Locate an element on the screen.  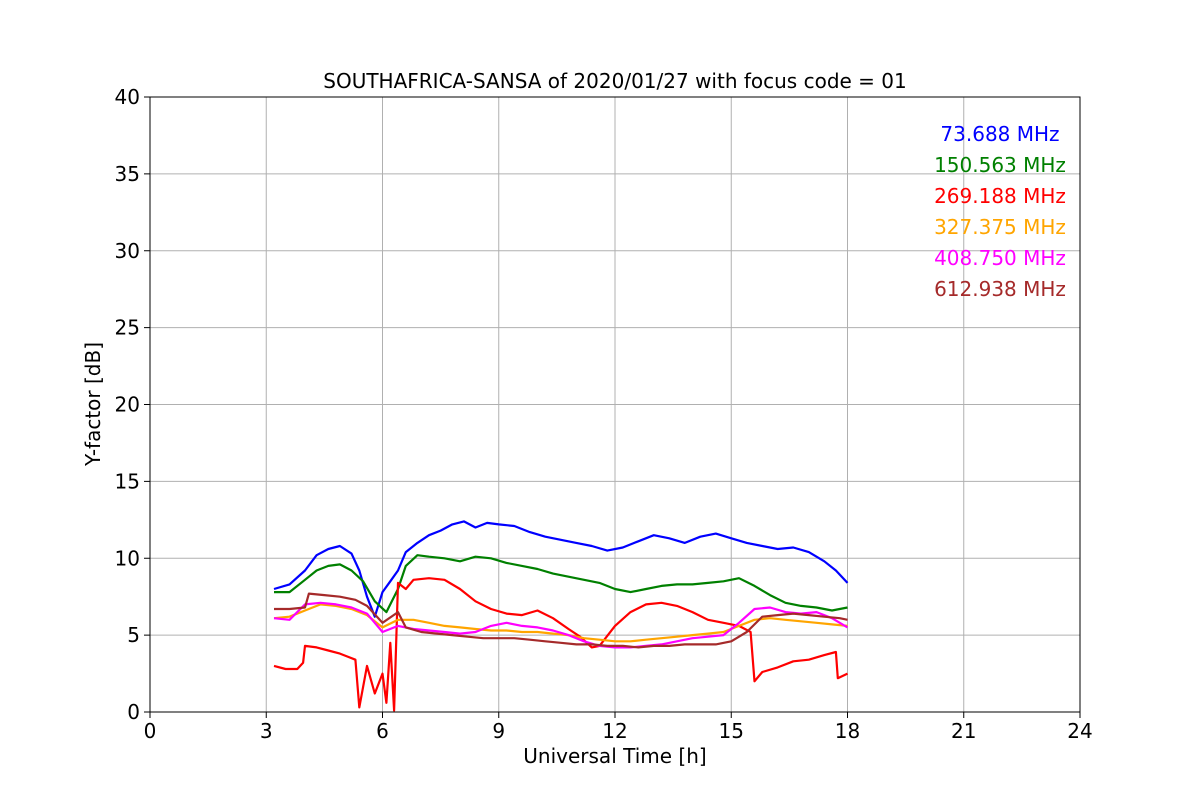
x-tick-label: 0 is located at coordinates (150, 731).